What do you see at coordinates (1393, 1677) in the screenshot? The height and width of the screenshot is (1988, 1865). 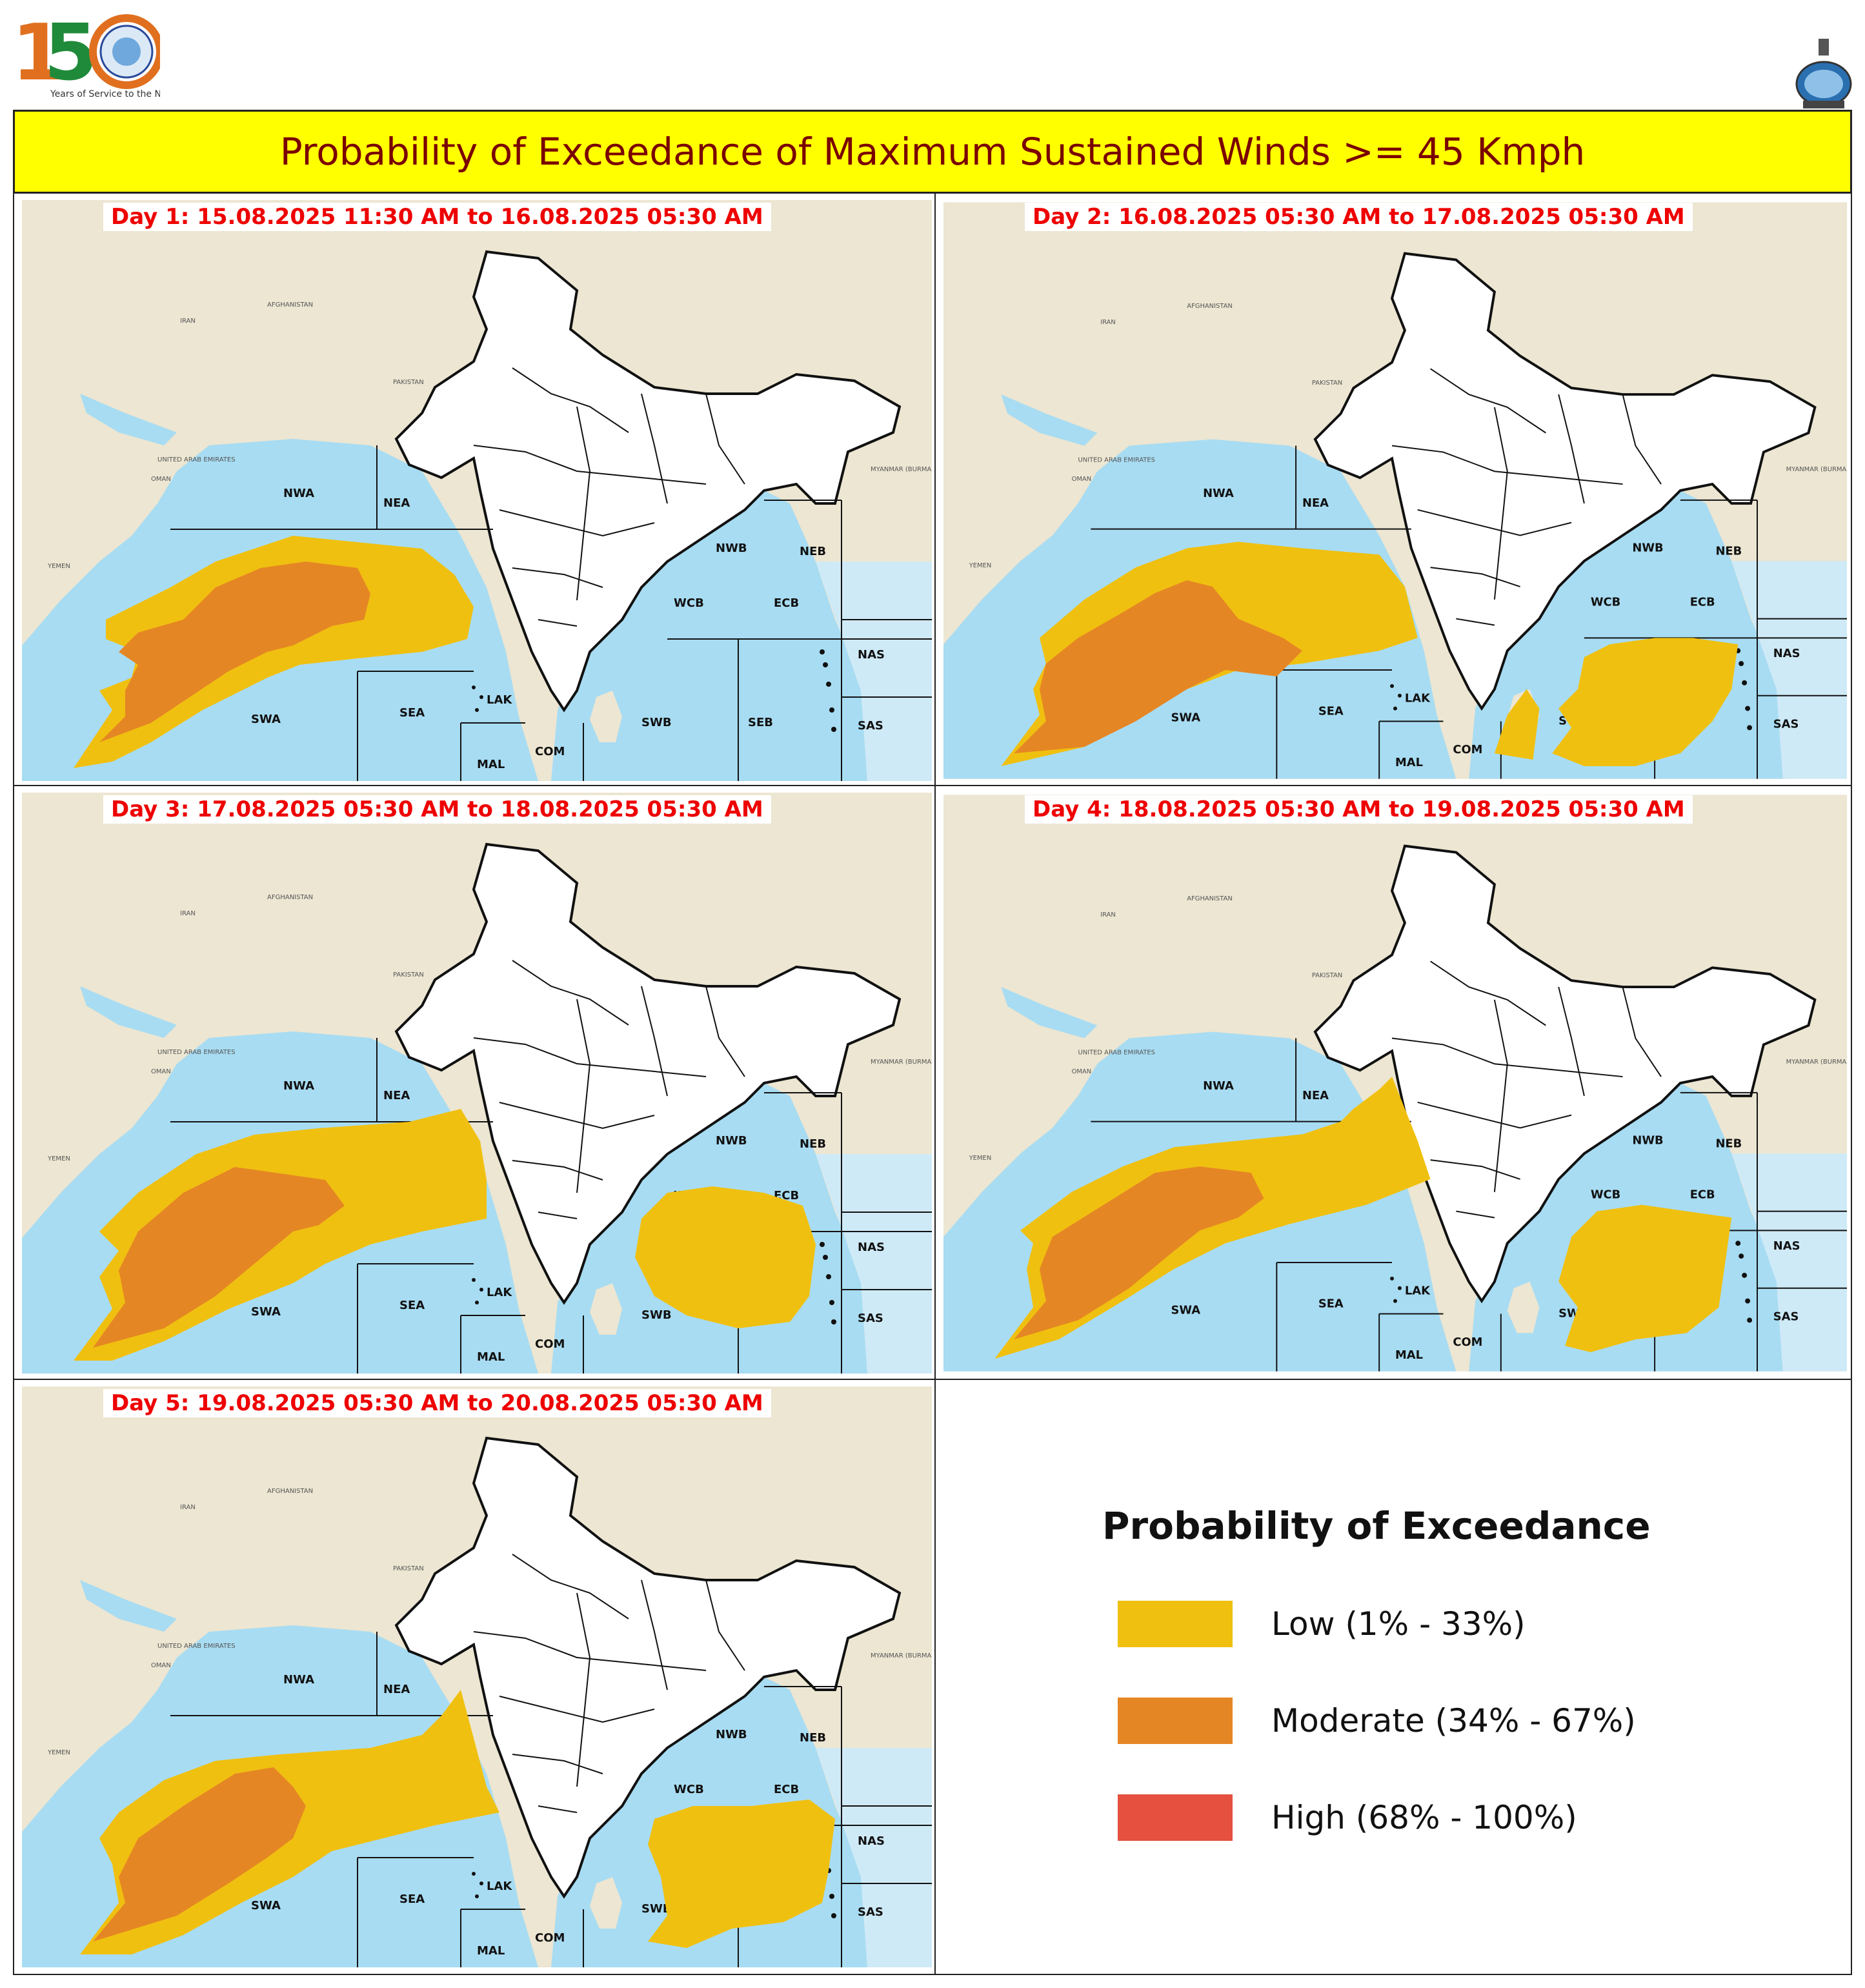 I see `legend-panel` at bounding box center [1393, 1677].